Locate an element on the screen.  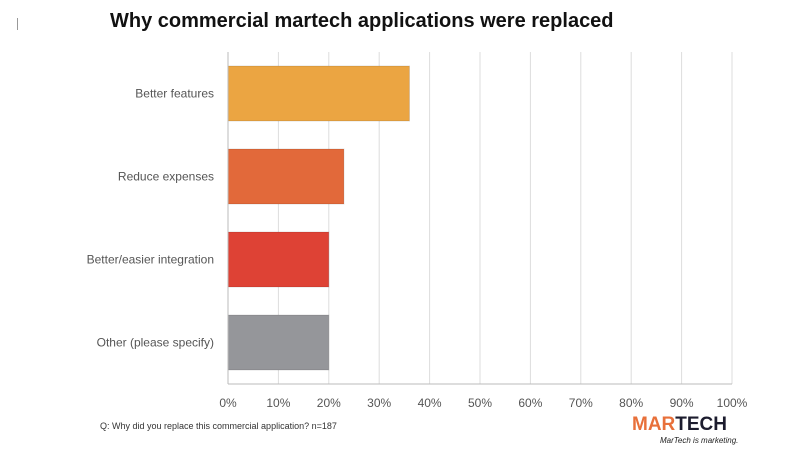
logo-wordmark-tech: TECH is located at coordinates (701, 424).